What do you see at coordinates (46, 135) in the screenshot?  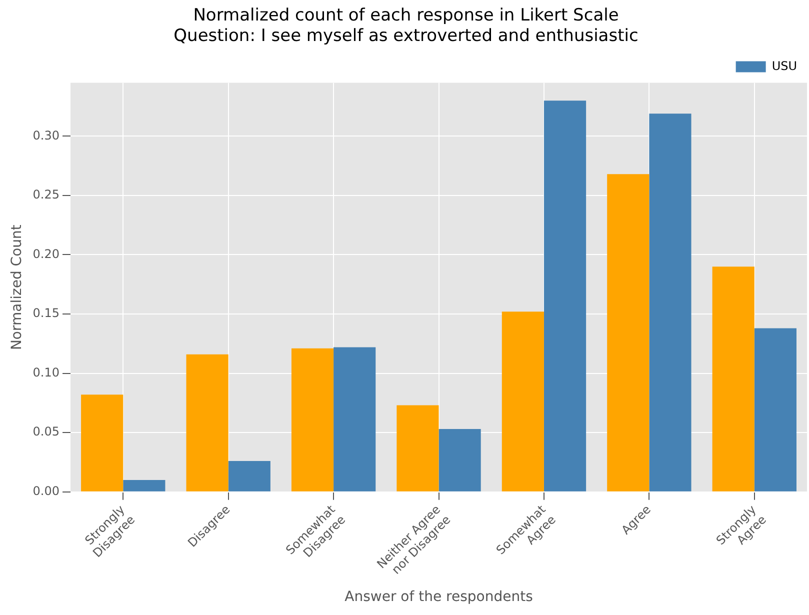 I see `y-tick-label: 0.30` at bounding box center [46, 135].